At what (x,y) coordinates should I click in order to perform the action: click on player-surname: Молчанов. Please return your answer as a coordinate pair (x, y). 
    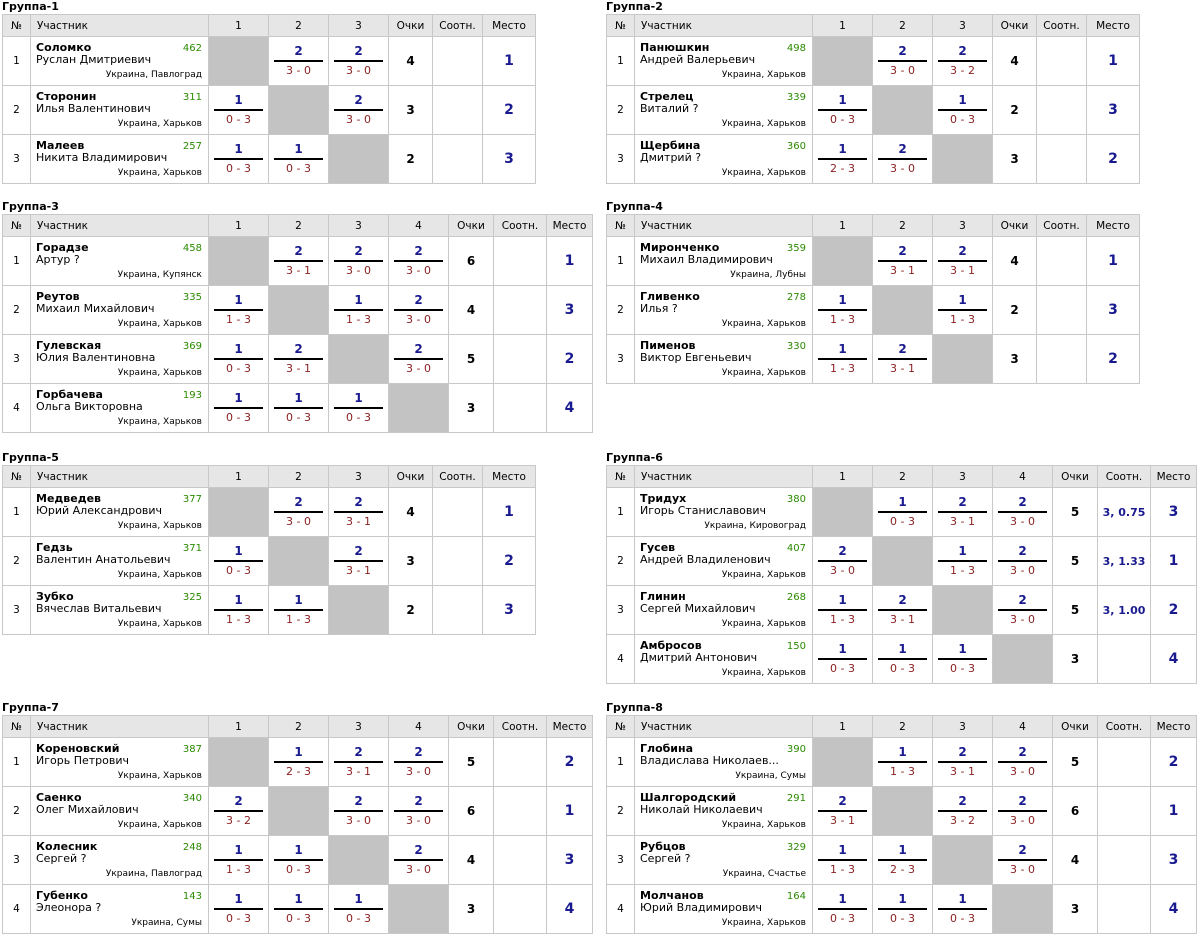
    Looking at the image, I should click on (672, 895).